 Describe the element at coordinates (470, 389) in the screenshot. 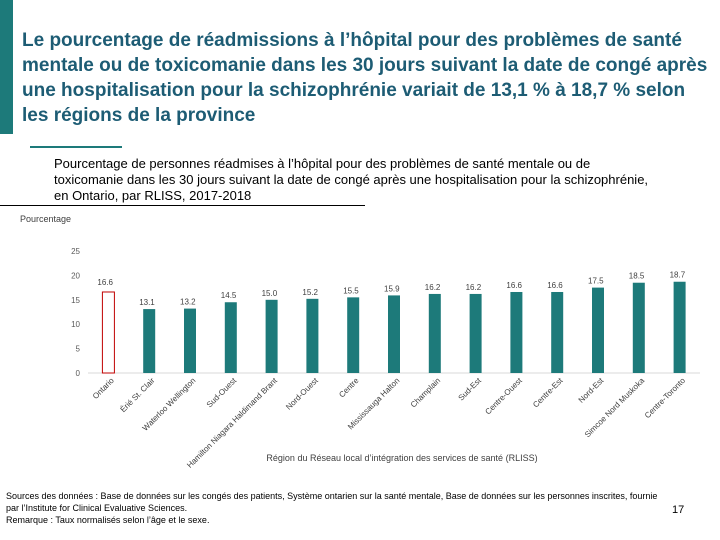

I see `category-label: Sud-Est` at that location.